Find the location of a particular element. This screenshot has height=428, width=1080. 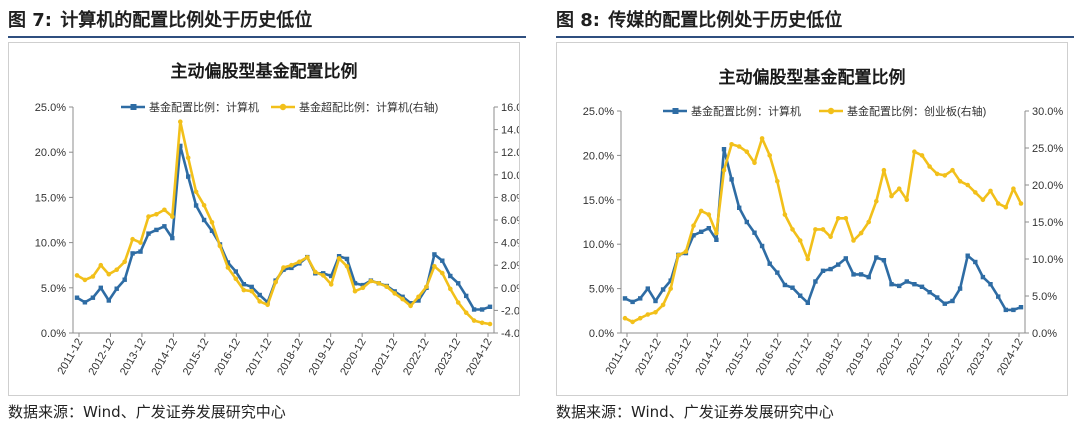

y-left-tick-label: 25.0% is located at coordinates (50, 108).